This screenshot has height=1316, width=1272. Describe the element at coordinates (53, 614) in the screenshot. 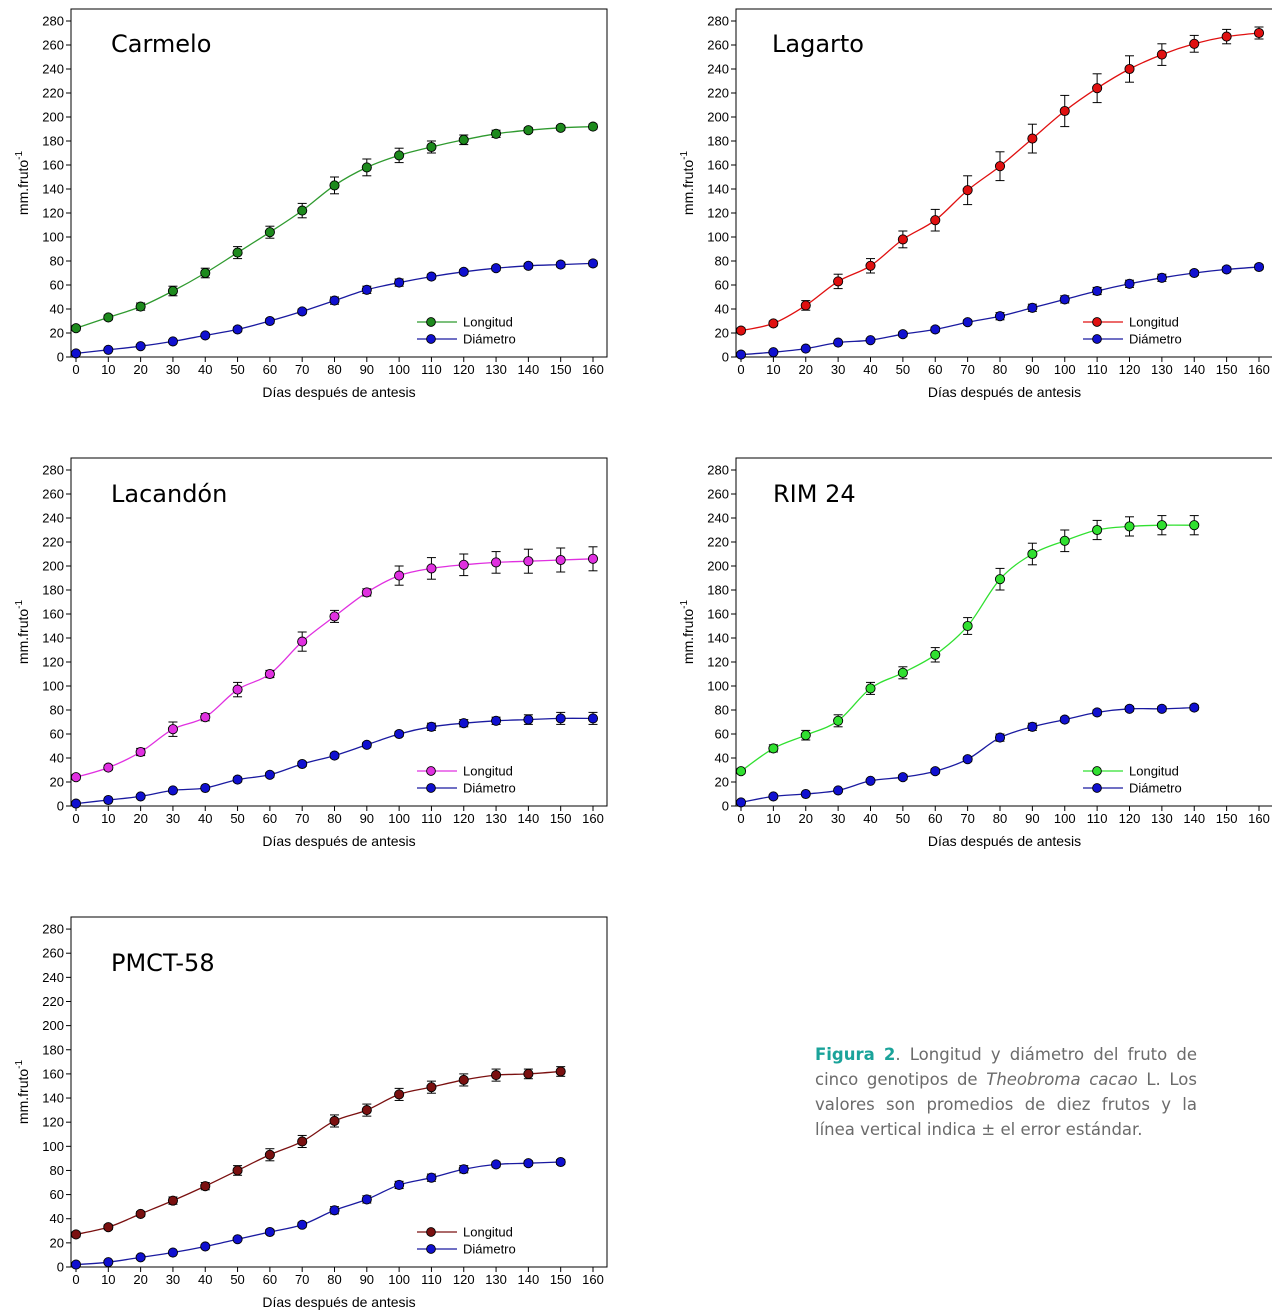

I see `y-tick-label: 160` at that location.